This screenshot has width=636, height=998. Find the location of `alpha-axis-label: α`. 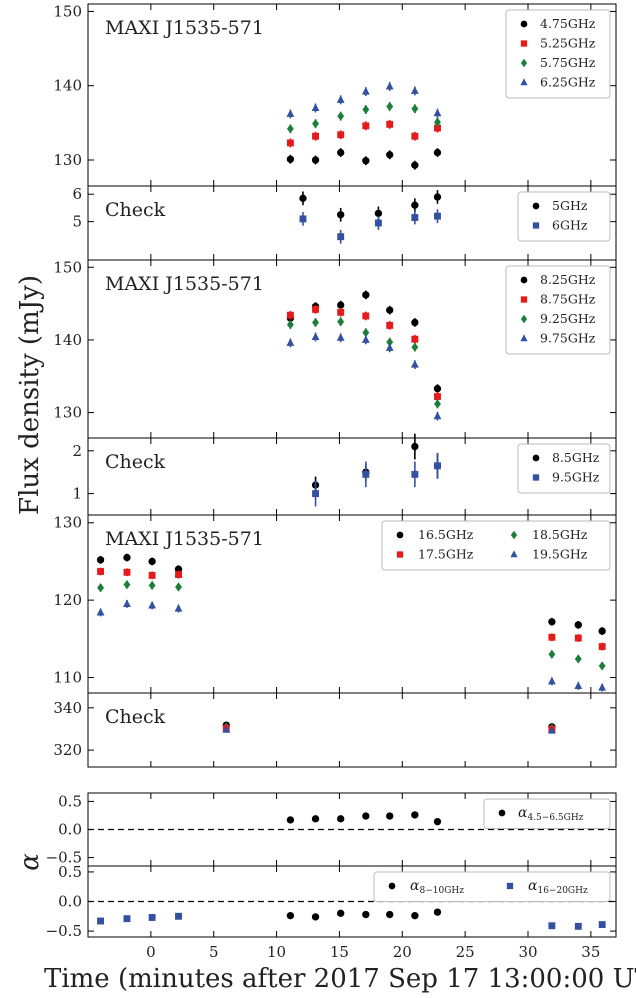

alpha-axis-label: α is located at coordinates (30, 862).